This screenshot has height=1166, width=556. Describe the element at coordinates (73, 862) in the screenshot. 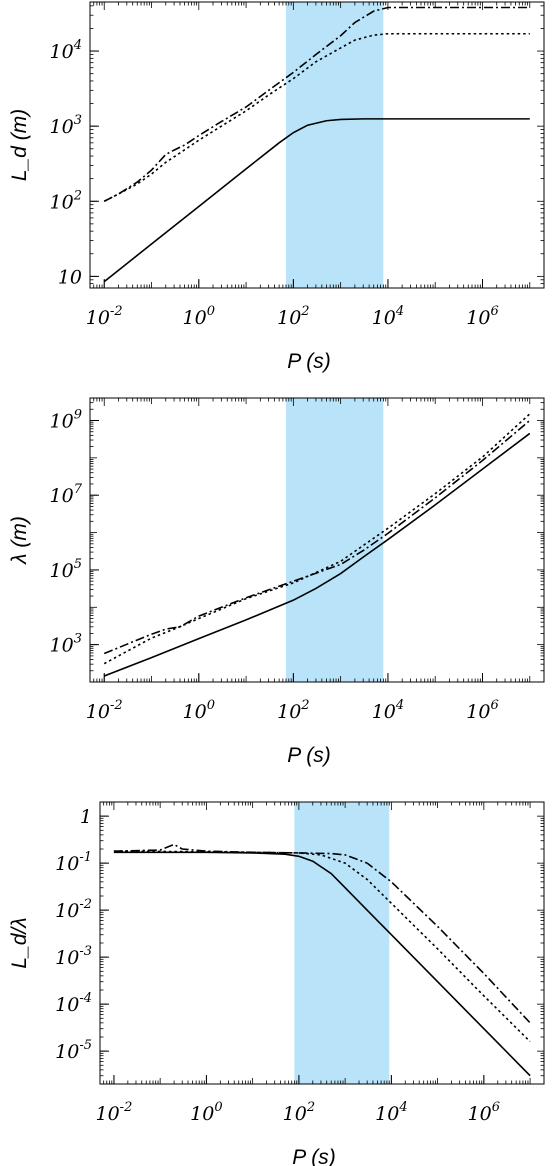

I see `y-tick-label: 10⁻¹` at that location.